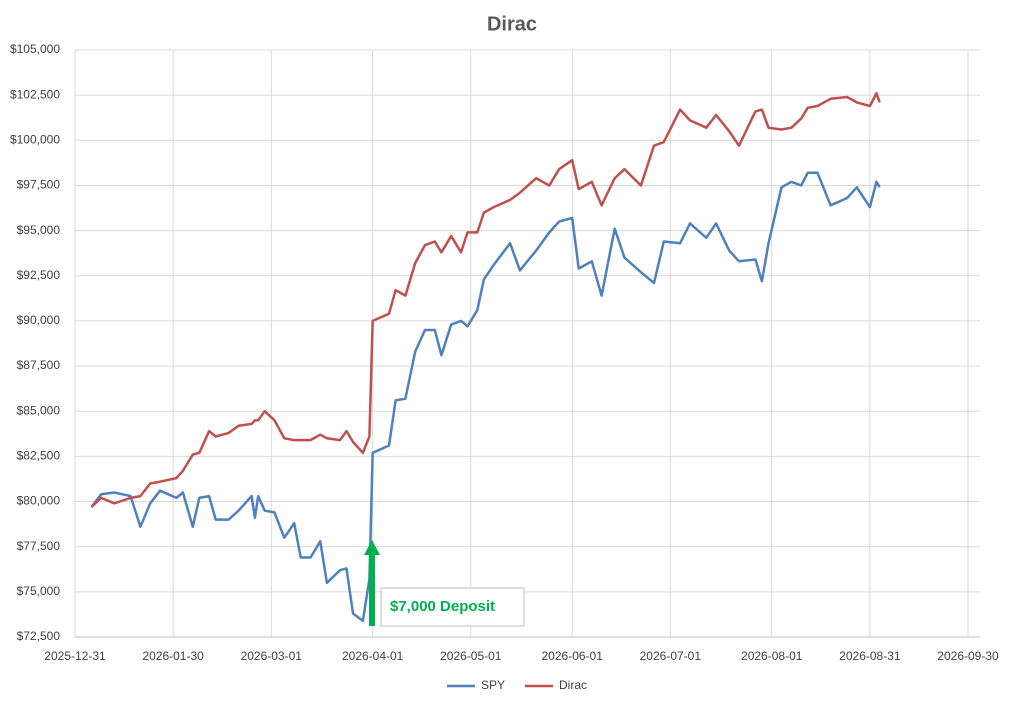 This screenshot has height=706, width=1024. Describe the element at coordinates (173, 656) in the screenshot. I see `x-tick-label: 2026-01-30` at that location.